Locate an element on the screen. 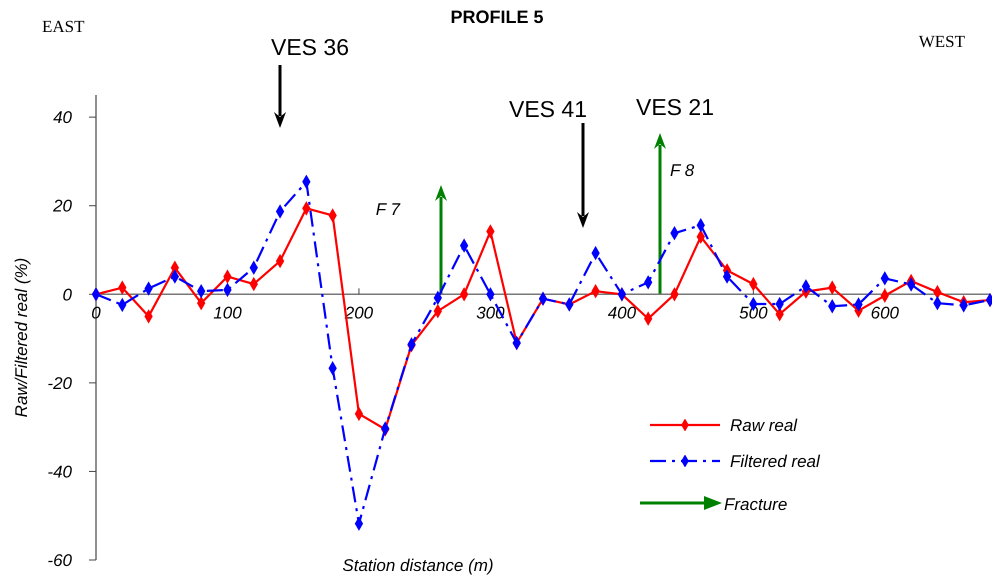 This screenshot has width=992, height=581. text: EAST is located at coordinates (64, 26).